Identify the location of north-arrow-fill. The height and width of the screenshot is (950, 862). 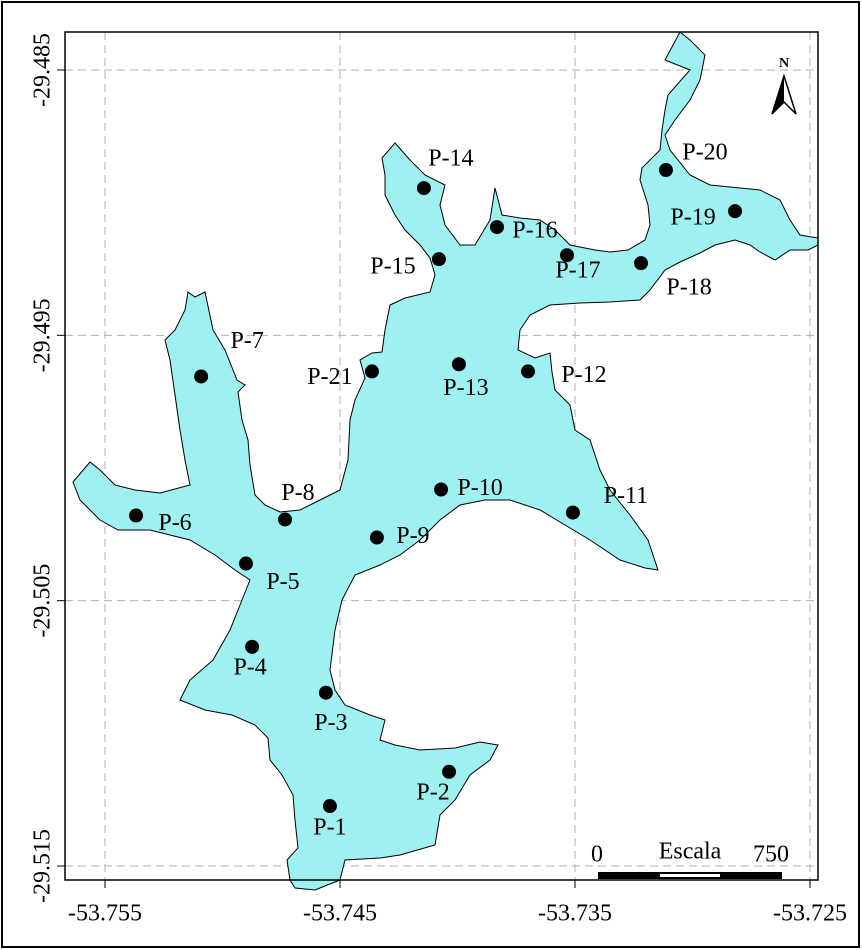
(778, 95).